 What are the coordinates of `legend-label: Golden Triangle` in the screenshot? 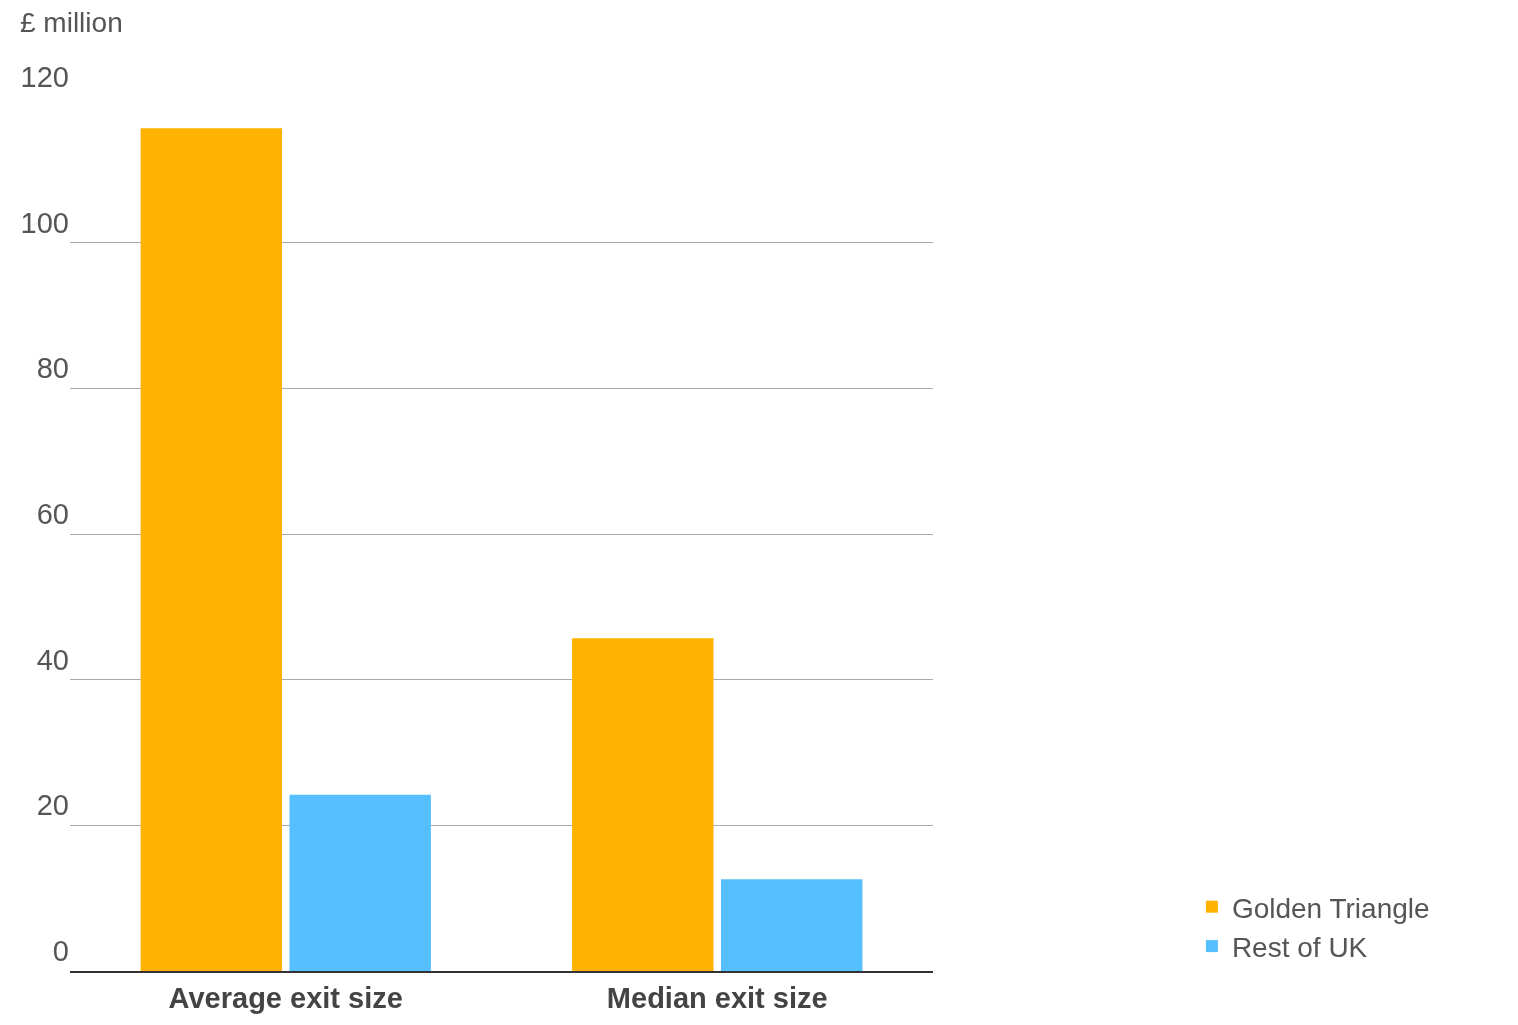 It's located at (1330, 908).